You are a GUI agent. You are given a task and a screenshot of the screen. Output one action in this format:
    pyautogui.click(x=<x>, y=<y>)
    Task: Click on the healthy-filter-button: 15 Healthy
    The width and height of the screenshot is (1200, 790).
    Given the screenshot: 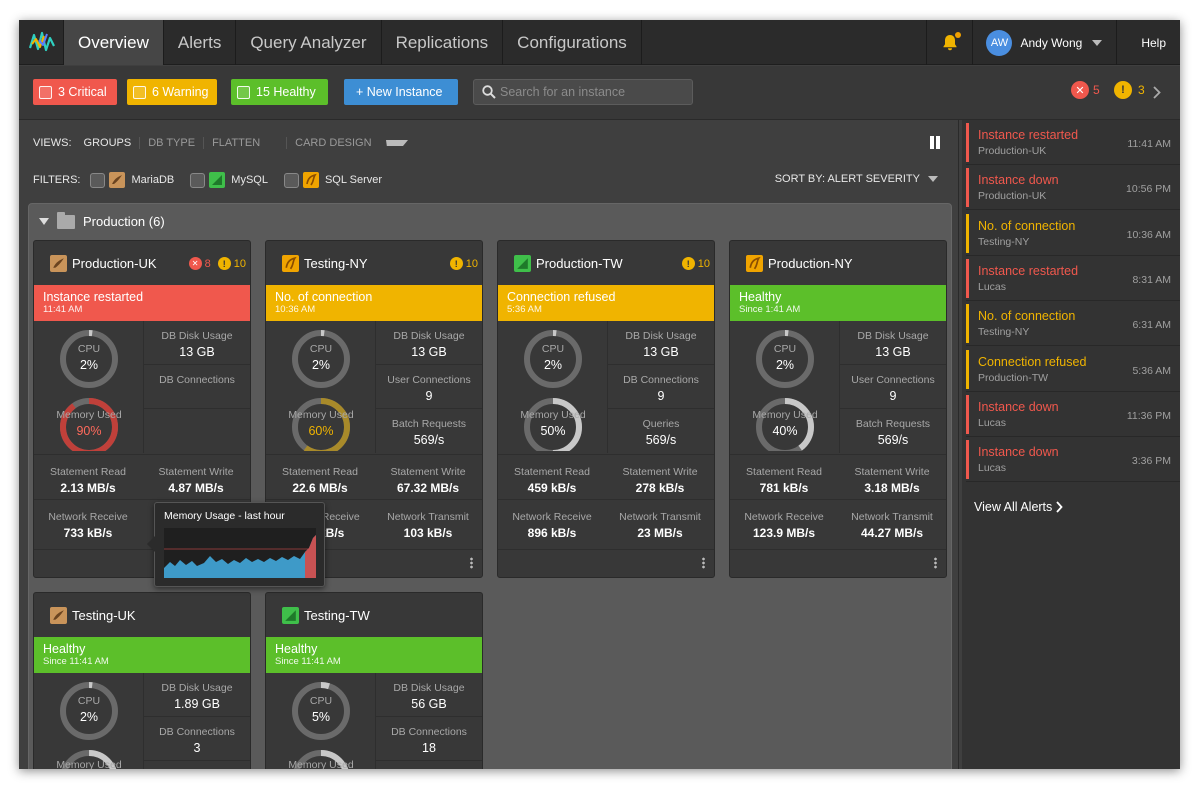 What is the action you would take?
    pyautogui.click(x=279, y=92)
    